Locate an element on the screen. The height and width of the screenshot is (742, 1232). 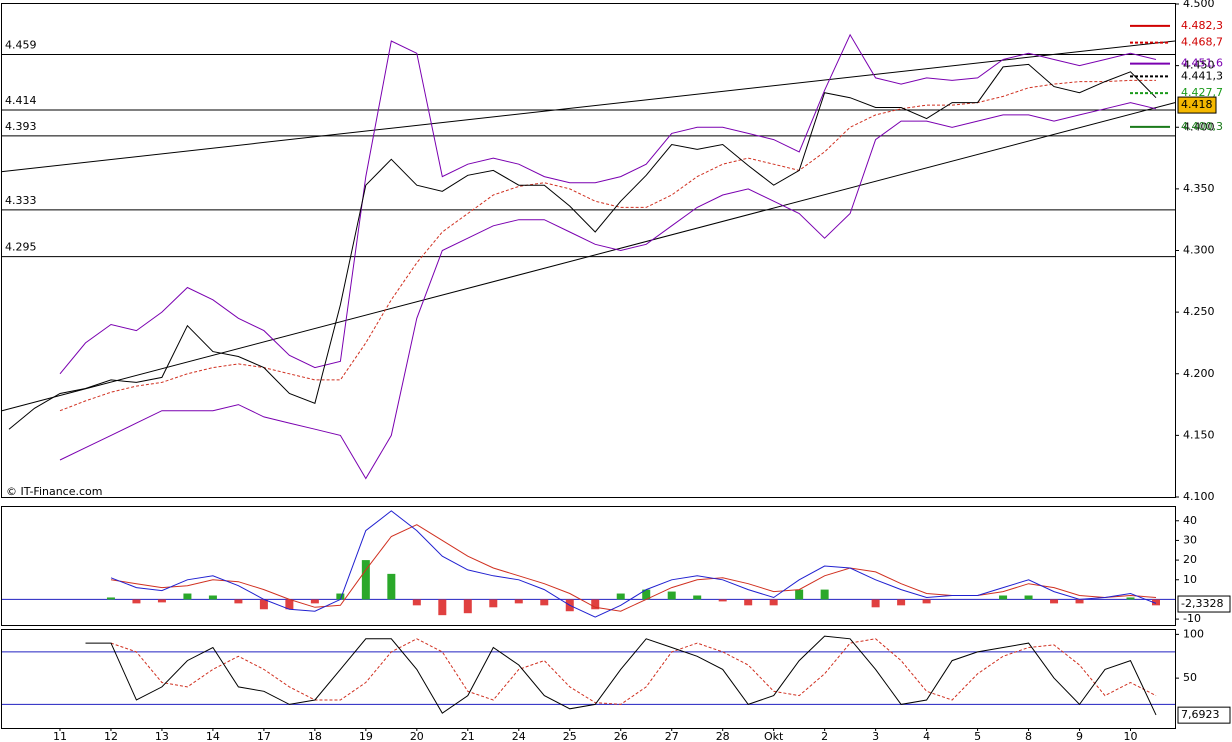
x-tick-label: 25 is located at coordinates (570, 736).